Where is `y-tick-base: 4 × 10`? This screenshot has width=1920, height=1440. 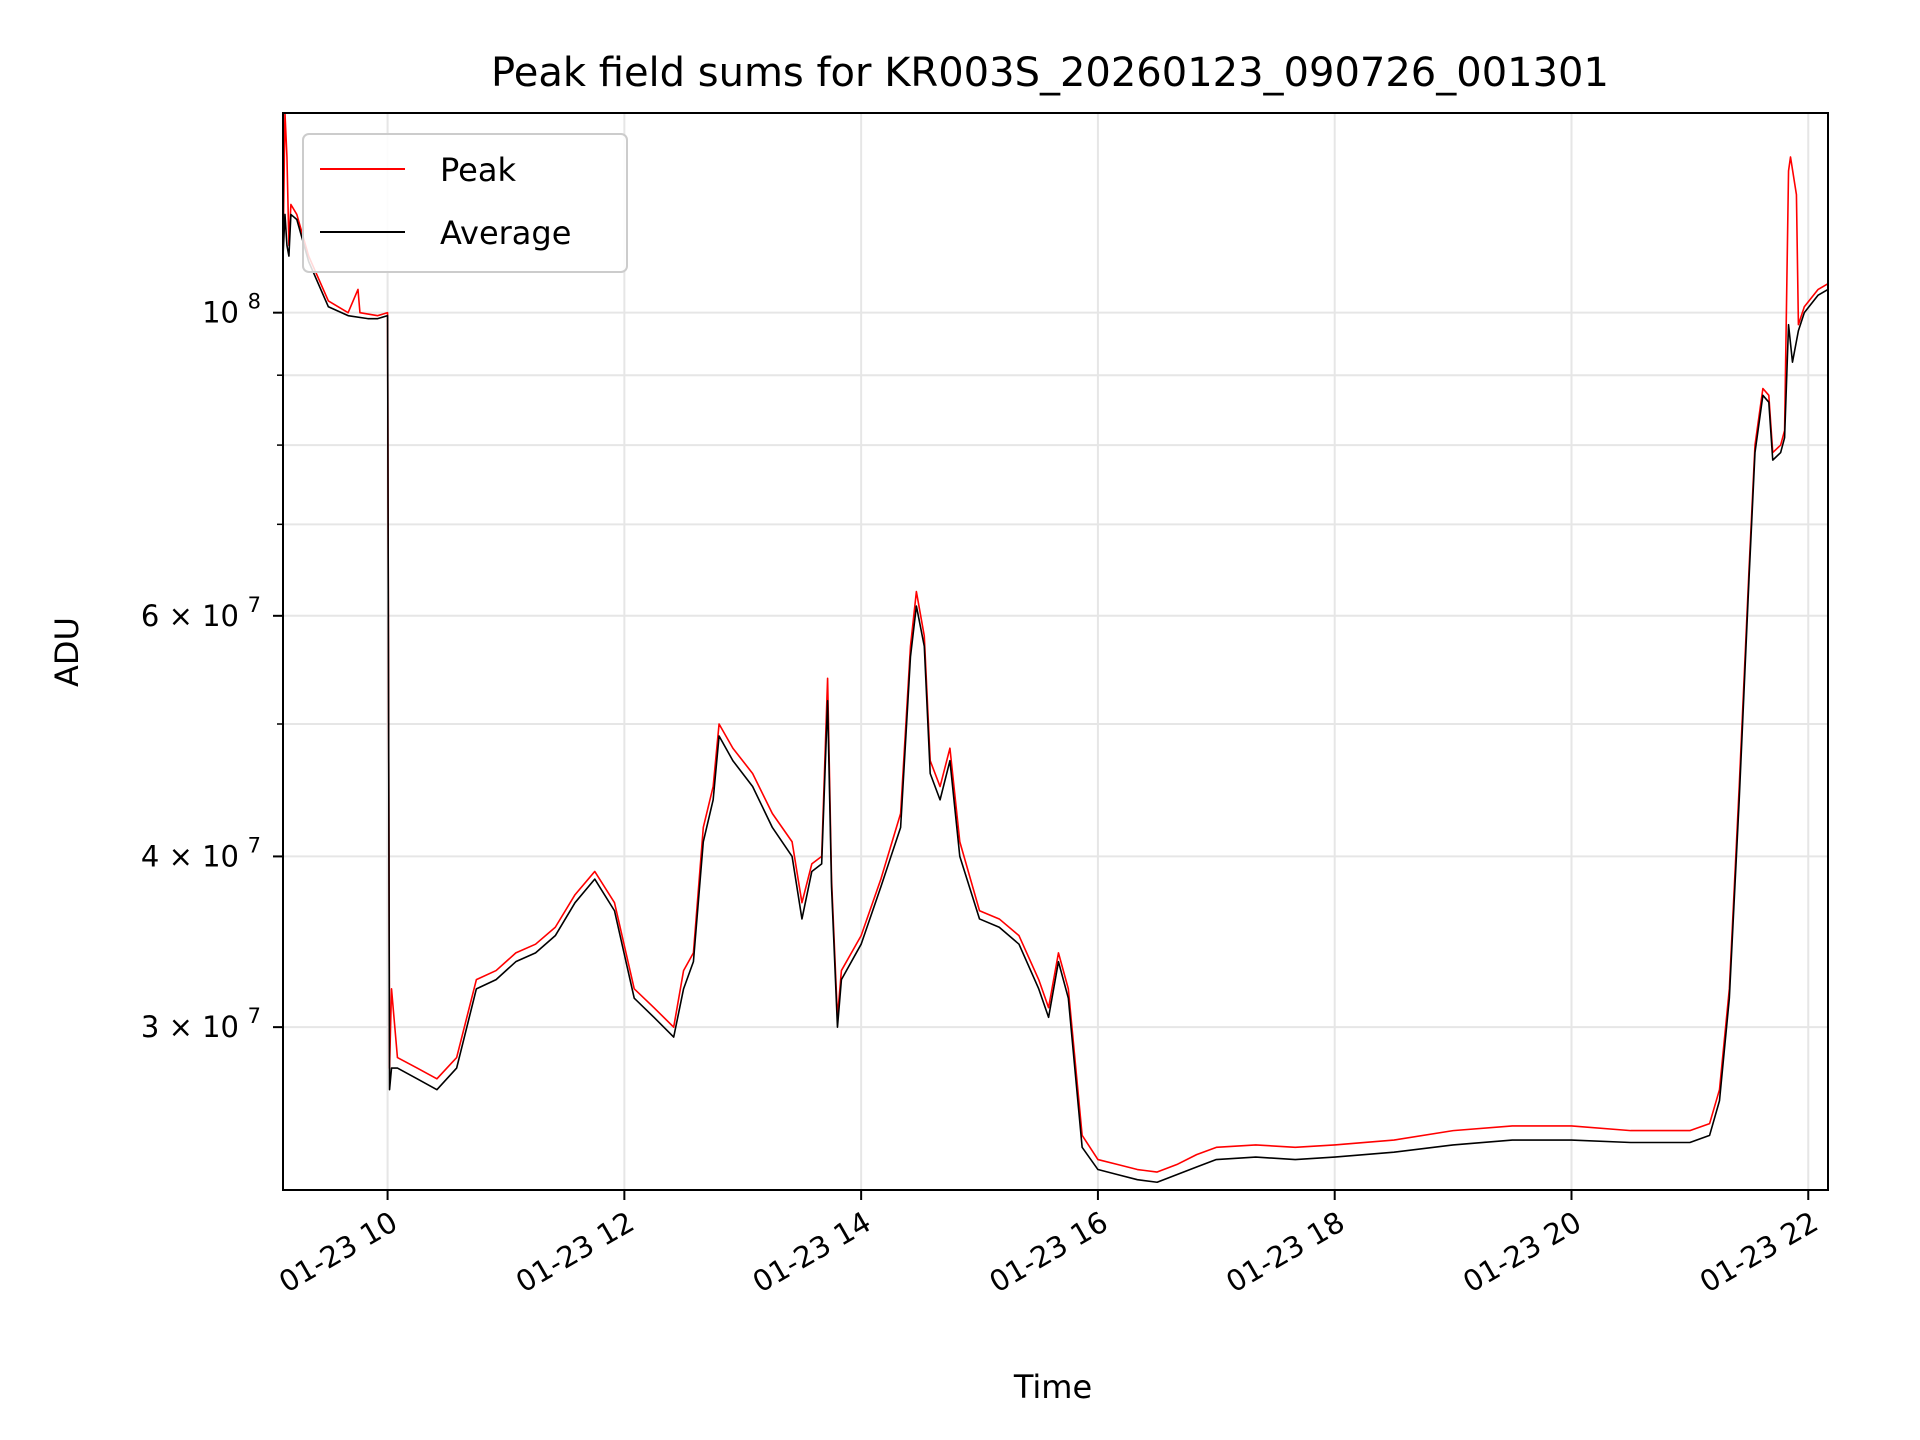
y-tick-base: 4 × 10 is located at coordinates (190, 856).